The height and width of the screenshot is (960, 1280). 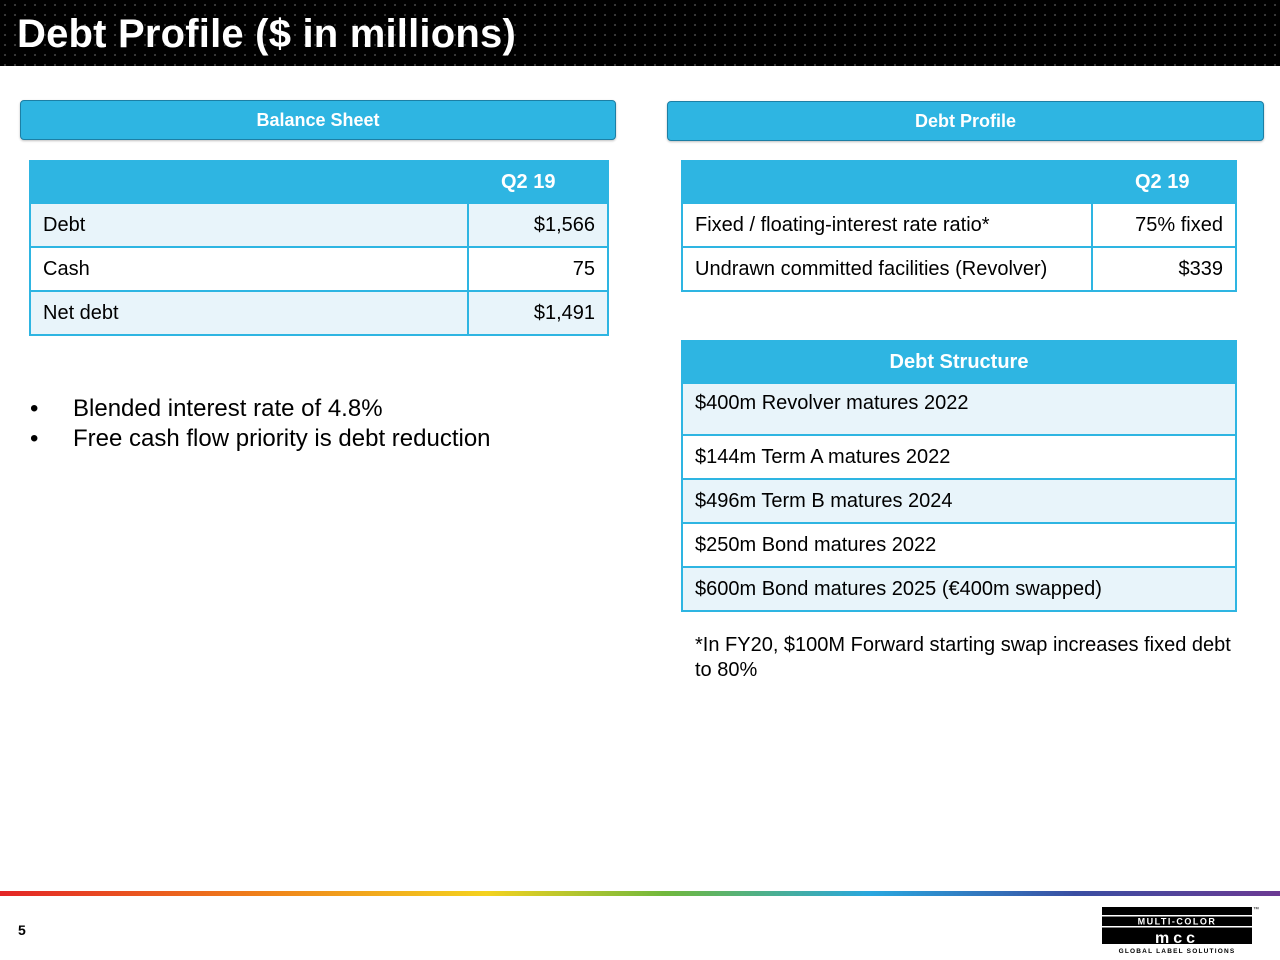 I want to click on table-row: Debt $1,566, so click(x=319, y=225).